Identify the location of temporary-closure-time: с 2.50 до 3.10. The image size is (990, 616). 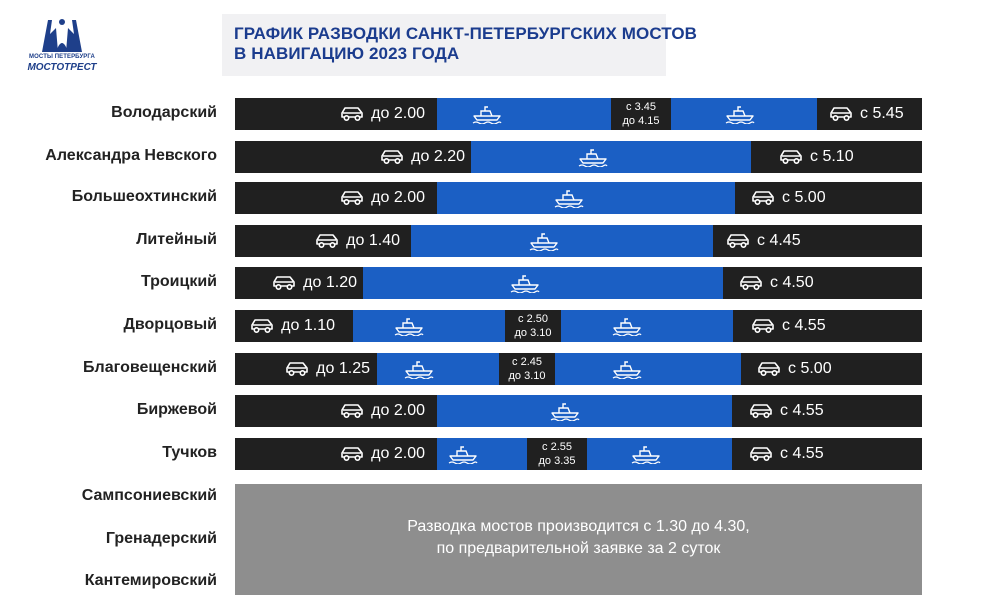
(533, 326).